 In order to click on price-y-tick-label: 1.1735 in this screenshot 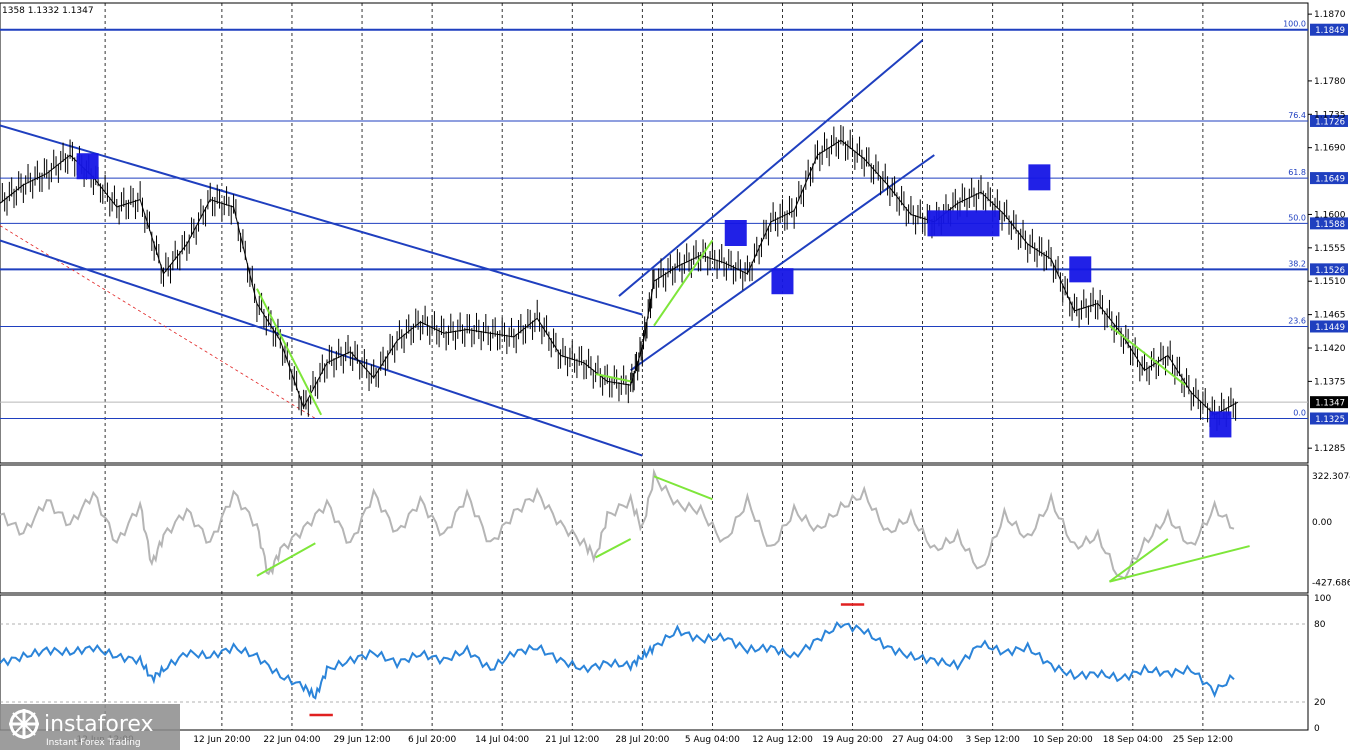, I will do `click(1330, 115)`.